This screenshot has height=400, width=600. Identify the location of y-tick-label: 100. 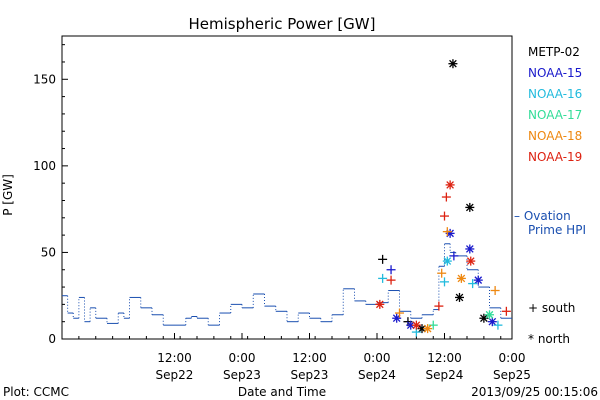
(44, 166).